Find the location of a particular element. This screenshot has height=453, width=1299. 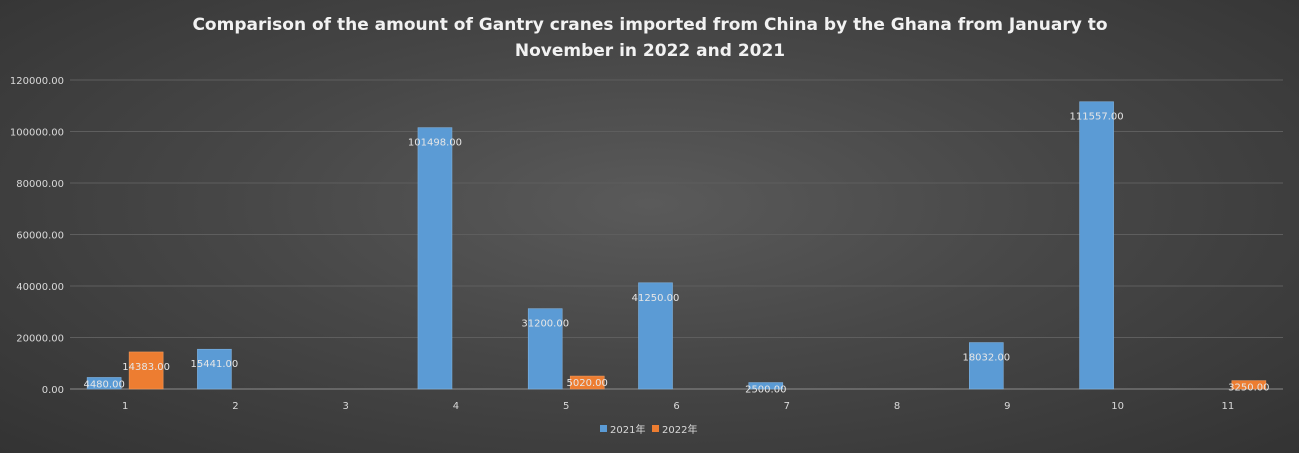

y-tick-label: 0.00 is located at coordinates (53, 390).